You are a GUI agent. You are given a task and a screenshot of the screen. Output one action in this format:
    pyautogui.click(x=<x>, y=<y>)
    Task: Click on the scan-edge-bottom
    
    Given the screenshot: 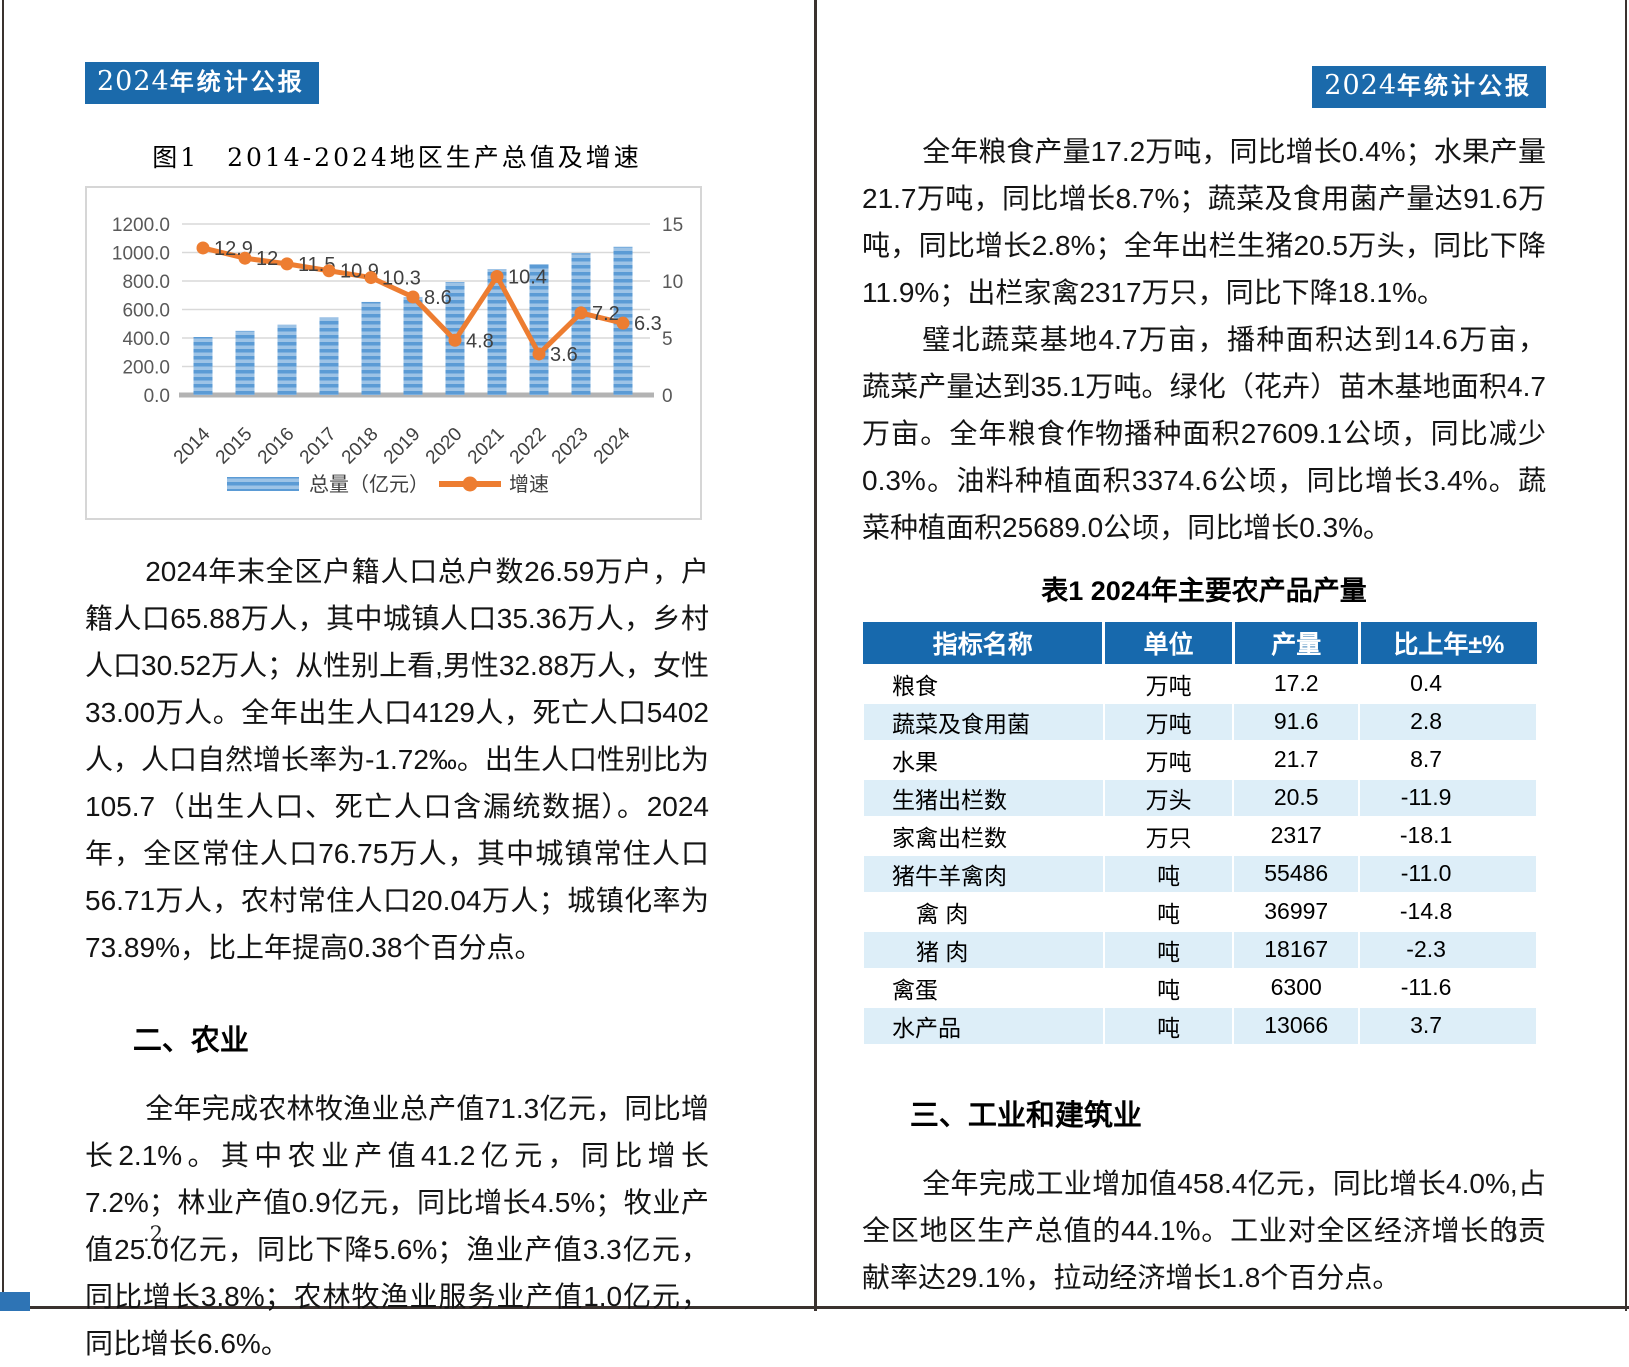 What is the action you would take?
    pyautogui.click(x=814, y=1307)
    